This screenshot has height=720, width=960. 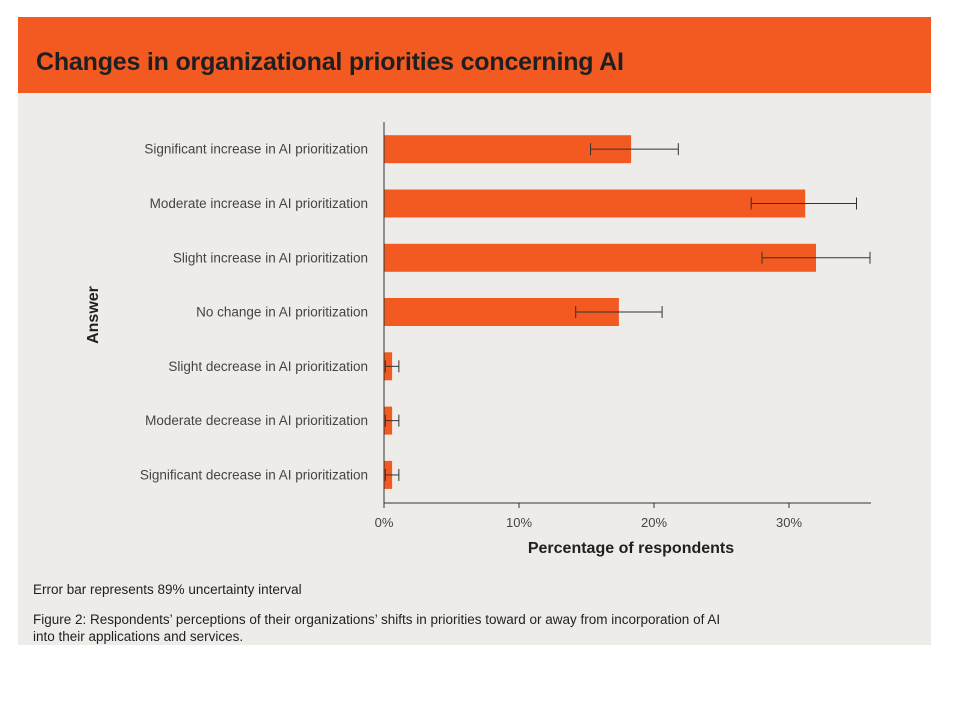 I want to click on category-label: No change in AI prioritization, so click(x=282, y=312).